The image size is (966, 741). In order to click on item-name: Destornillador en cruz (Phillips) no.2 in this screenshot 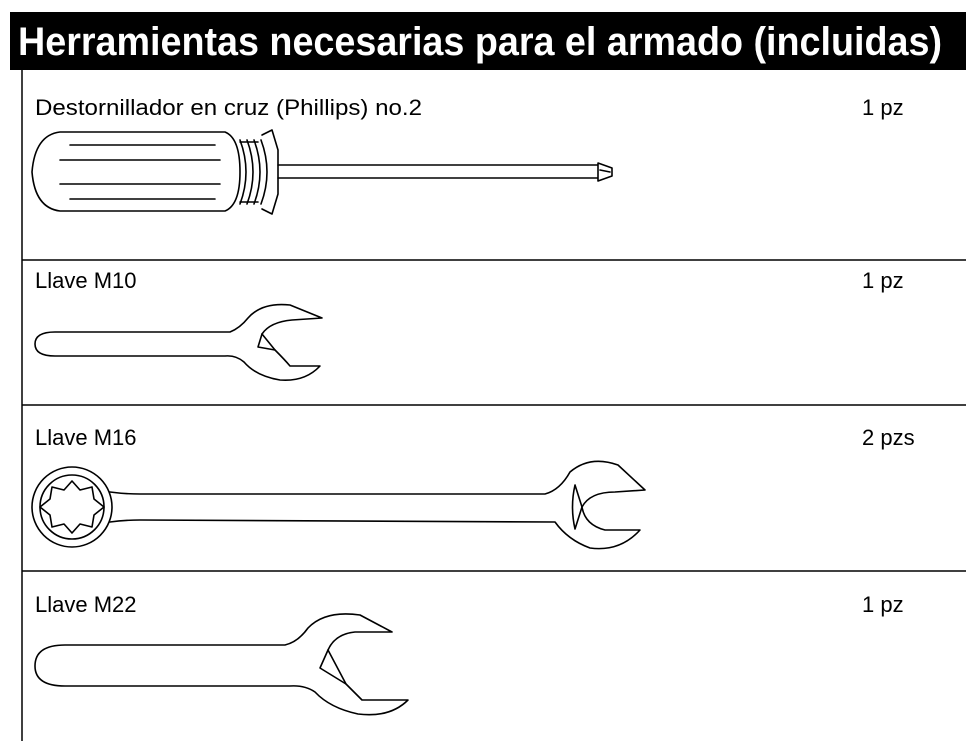, I will do `click(228, 107)`.